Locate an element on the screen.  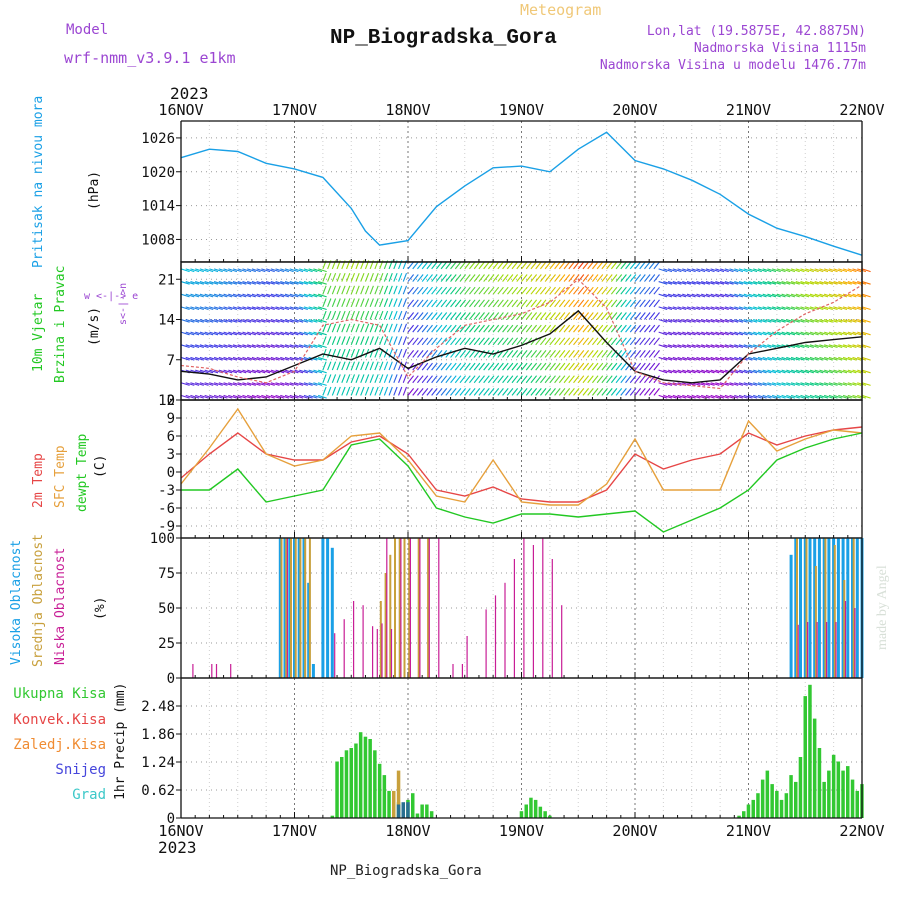
day-label-top: 17NOV is located at coordinates (294, 110).